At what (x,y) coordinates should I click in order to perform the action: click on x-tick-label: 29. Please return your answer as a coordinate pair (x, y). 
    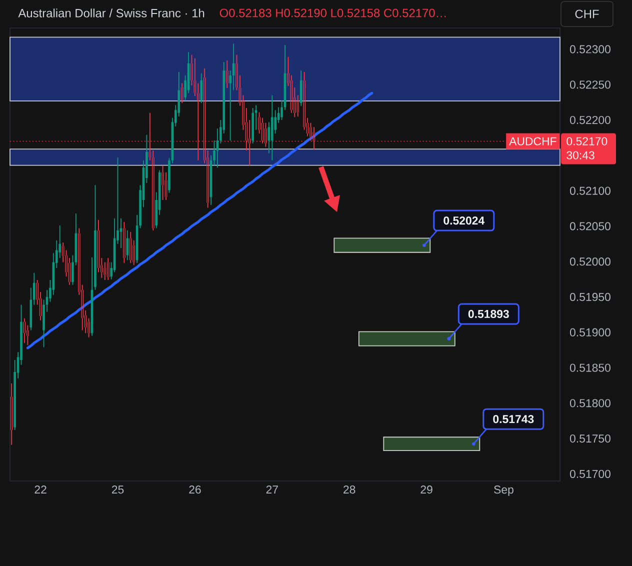
    Looking at the image, I should click on (426, 490).